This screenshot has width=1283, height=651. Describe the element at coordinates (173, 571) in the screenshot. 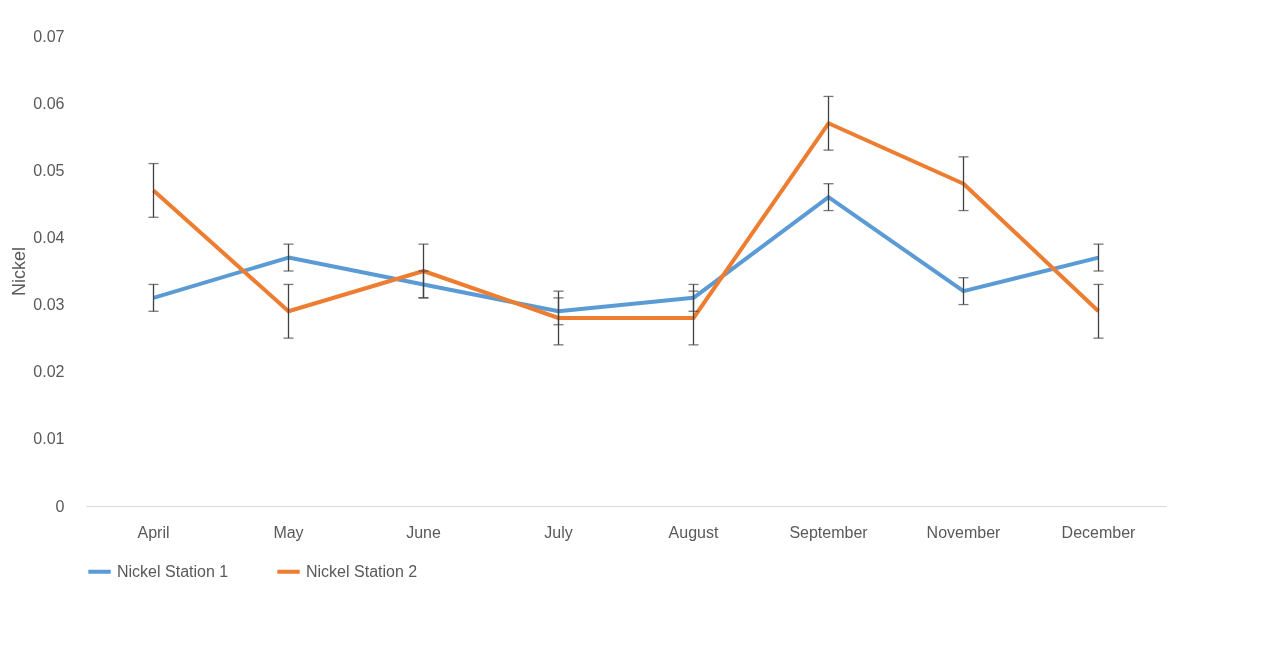

I see `legend-label: Nickel Station 1` at that location.